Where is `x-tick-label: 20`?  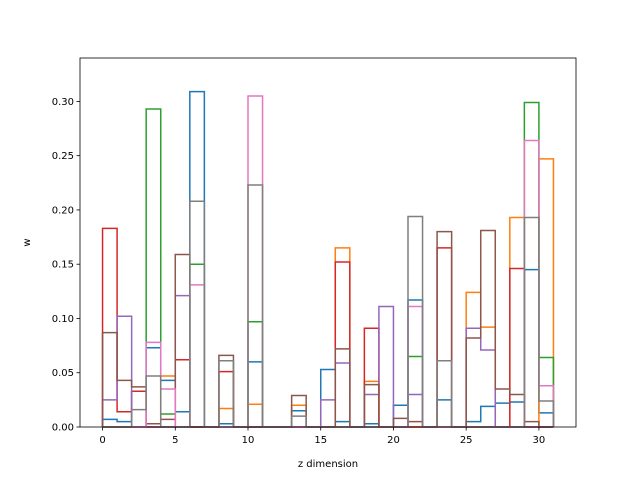 x-tick-label: 20 is located at coordinates (393, 440).